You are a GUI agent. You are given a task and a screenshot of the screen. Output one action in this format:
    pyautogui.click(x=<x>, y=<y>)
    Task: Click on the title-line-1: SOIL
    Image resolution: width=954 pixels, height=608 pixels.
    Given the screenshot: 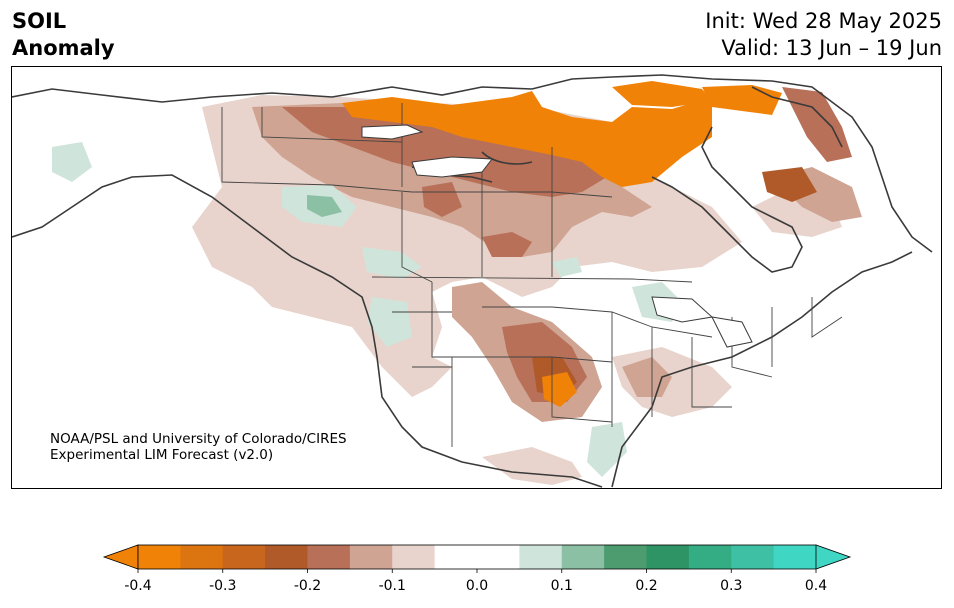 What is the action you would take?
    pyautogui.click(x=39, y=21)
    